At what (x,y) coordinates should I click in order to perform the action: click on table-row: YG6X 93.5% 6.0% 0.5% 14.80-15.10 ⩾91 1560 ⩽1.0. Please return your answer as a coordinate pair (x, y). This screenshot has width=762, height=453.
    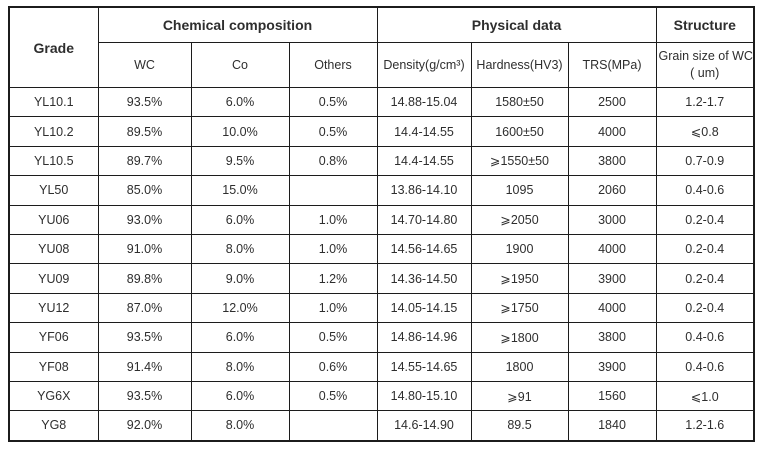
    Looking at the image, I should click on (381, 396).